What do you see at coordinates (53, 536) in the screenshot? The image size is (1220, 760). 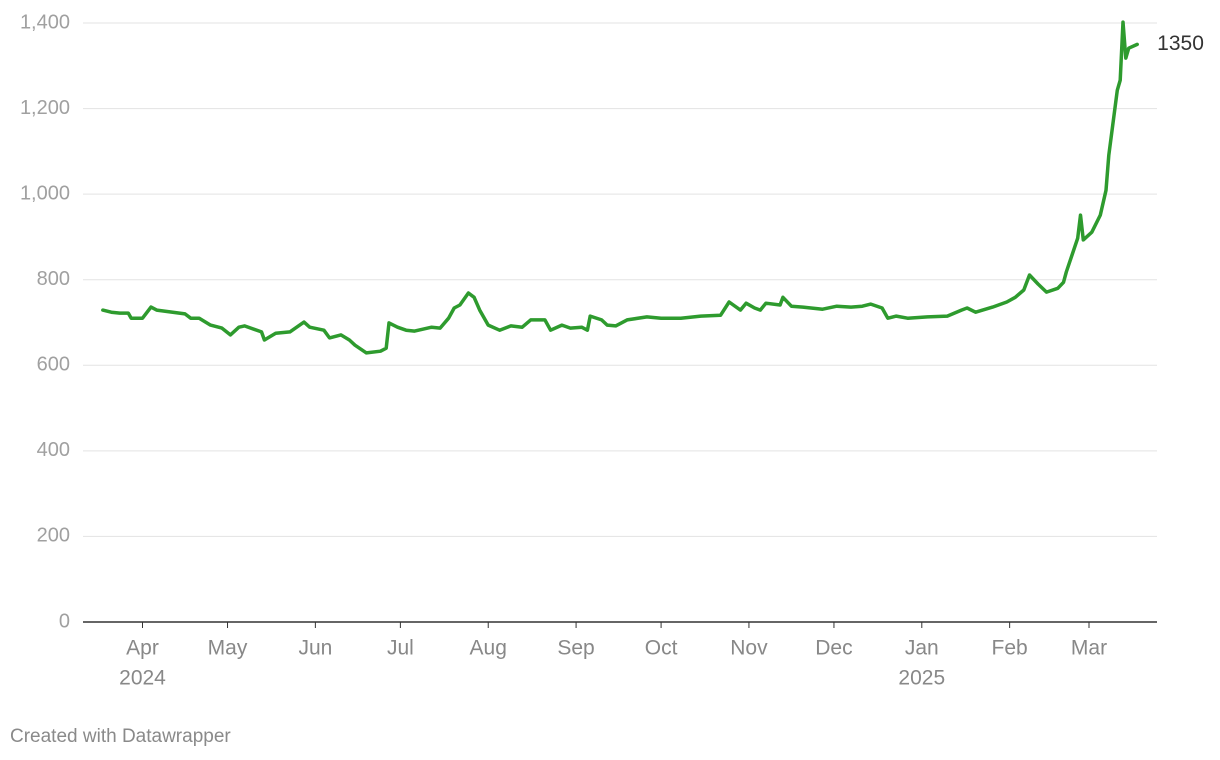 I see `y-tick-label: 200` at bounding box center [53, 536].